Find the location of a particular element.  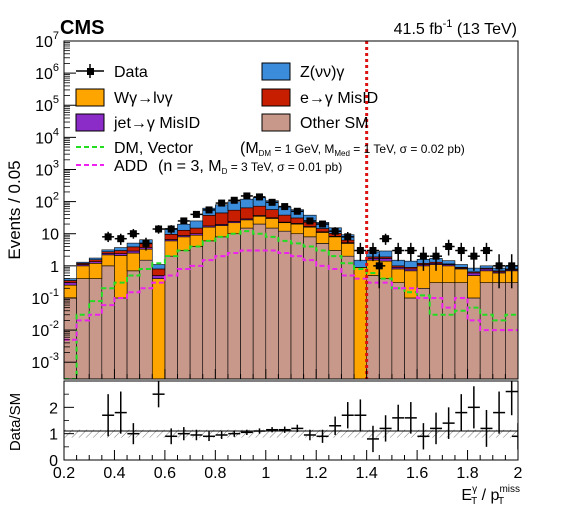

ratio-tick-label: 0 is located at coordinates (53, 461).